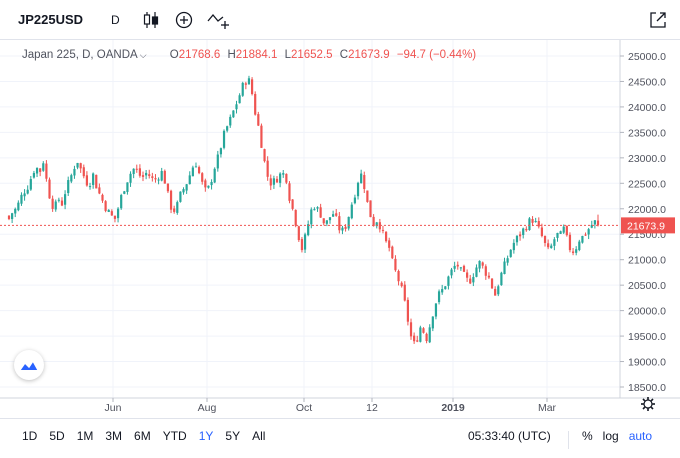 The image size is (680, 458). What do you see at coordinates (30, 436) in the screenshot?
I see `range-1d-button: 1D` at bounding box center [30, 436].